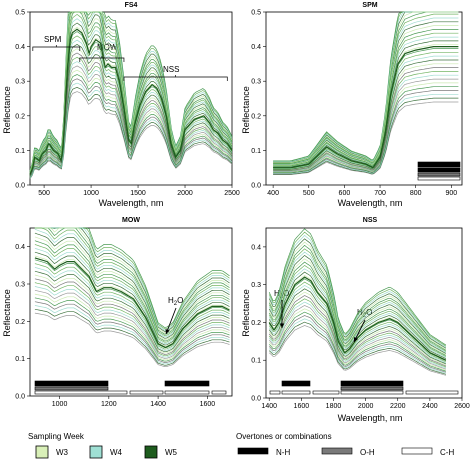 This screenshot has width=474, height=460. Describe the element at coordinates (20, 47) in the screenshot. I see `fs4-y-tick-label: 0.4` at that location.